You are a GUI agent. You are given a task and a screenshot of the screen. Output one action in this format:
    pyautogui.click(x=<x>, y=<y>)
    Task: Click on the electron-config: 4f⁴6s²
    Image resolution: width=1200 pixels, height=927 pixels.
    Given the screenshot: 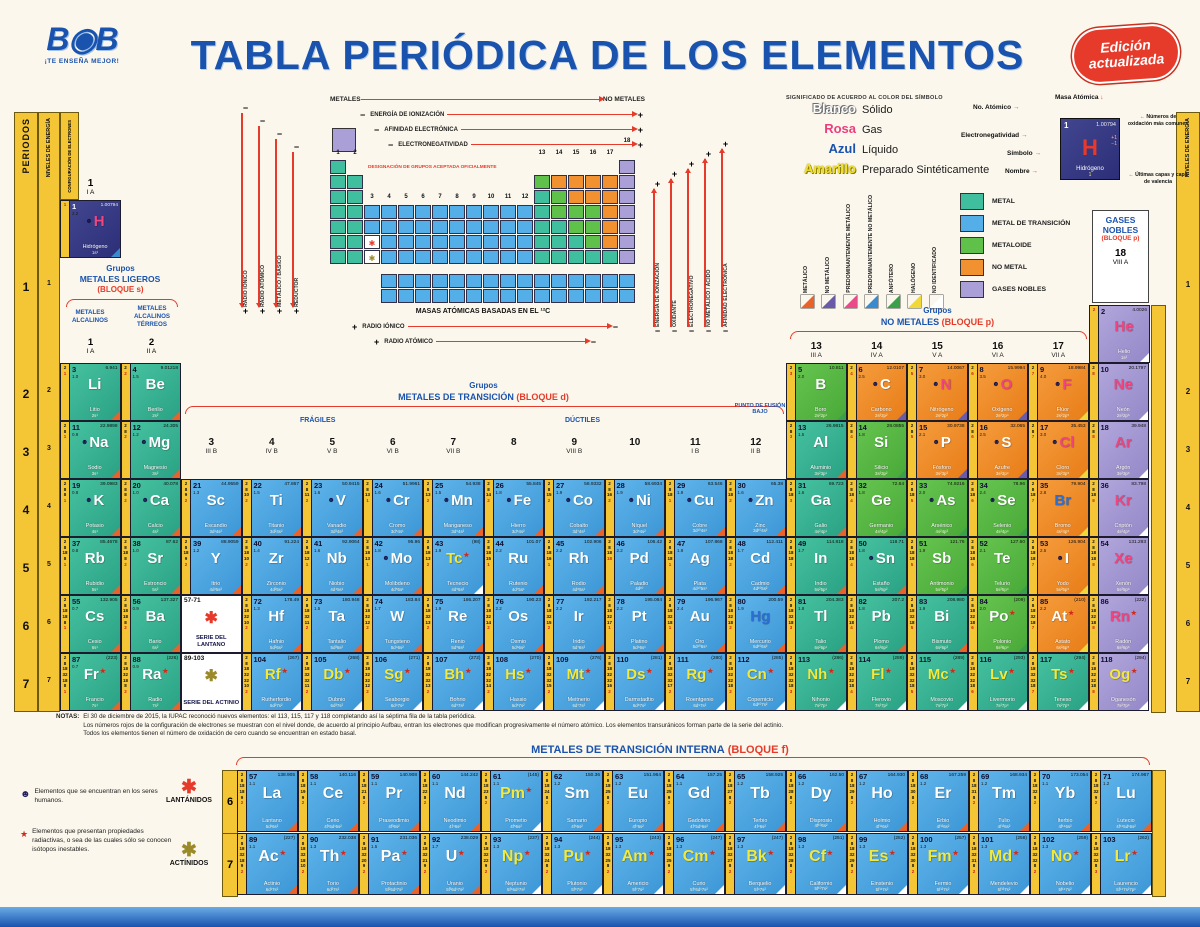 What is the action you would take?
    pyautogui.click(x=455, y=826)
    